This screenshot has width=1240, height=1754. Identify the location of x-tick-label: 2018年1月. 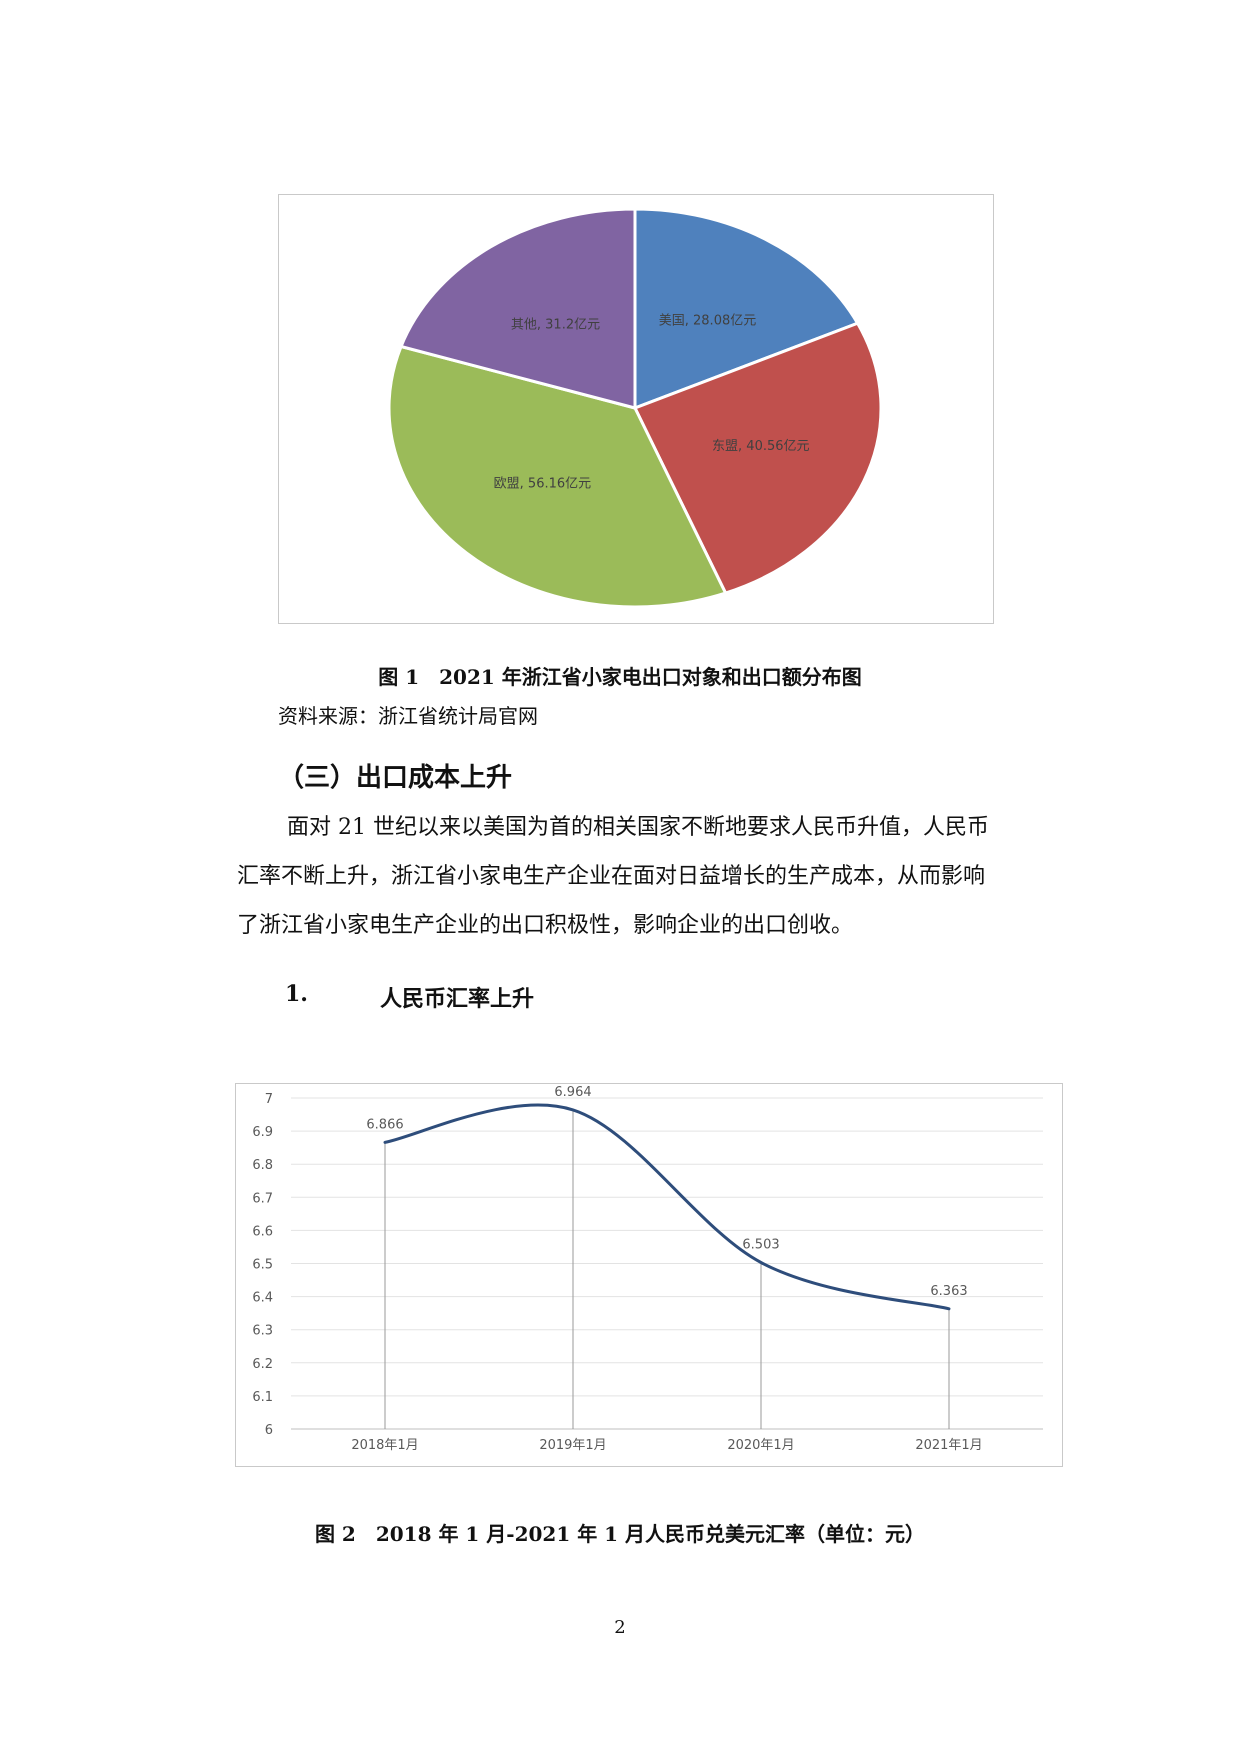
(384, 1445).